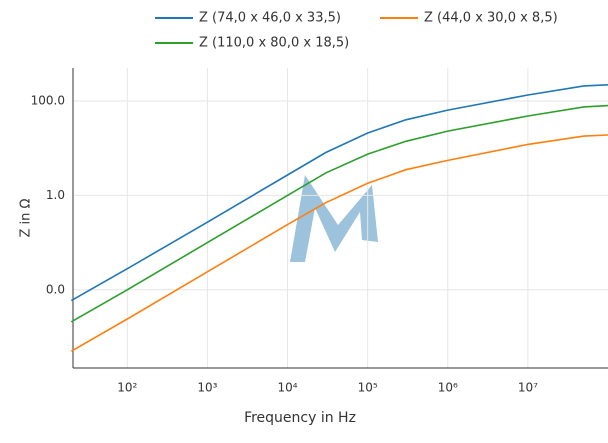 Image resolution: width=608 pixels, height=443 pixels. I want to click on legend-label: Z (110,0 x 80,0 x 18,5), so click(274, 43).